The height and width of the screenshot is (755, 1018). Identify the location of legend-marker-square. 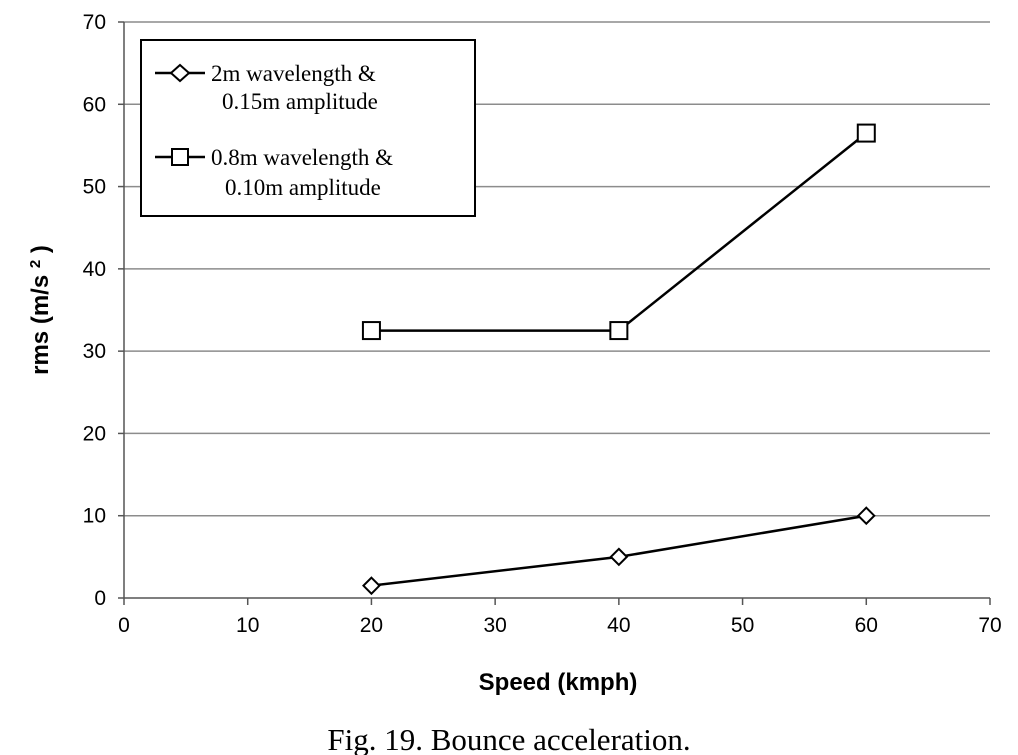
(180, 157).